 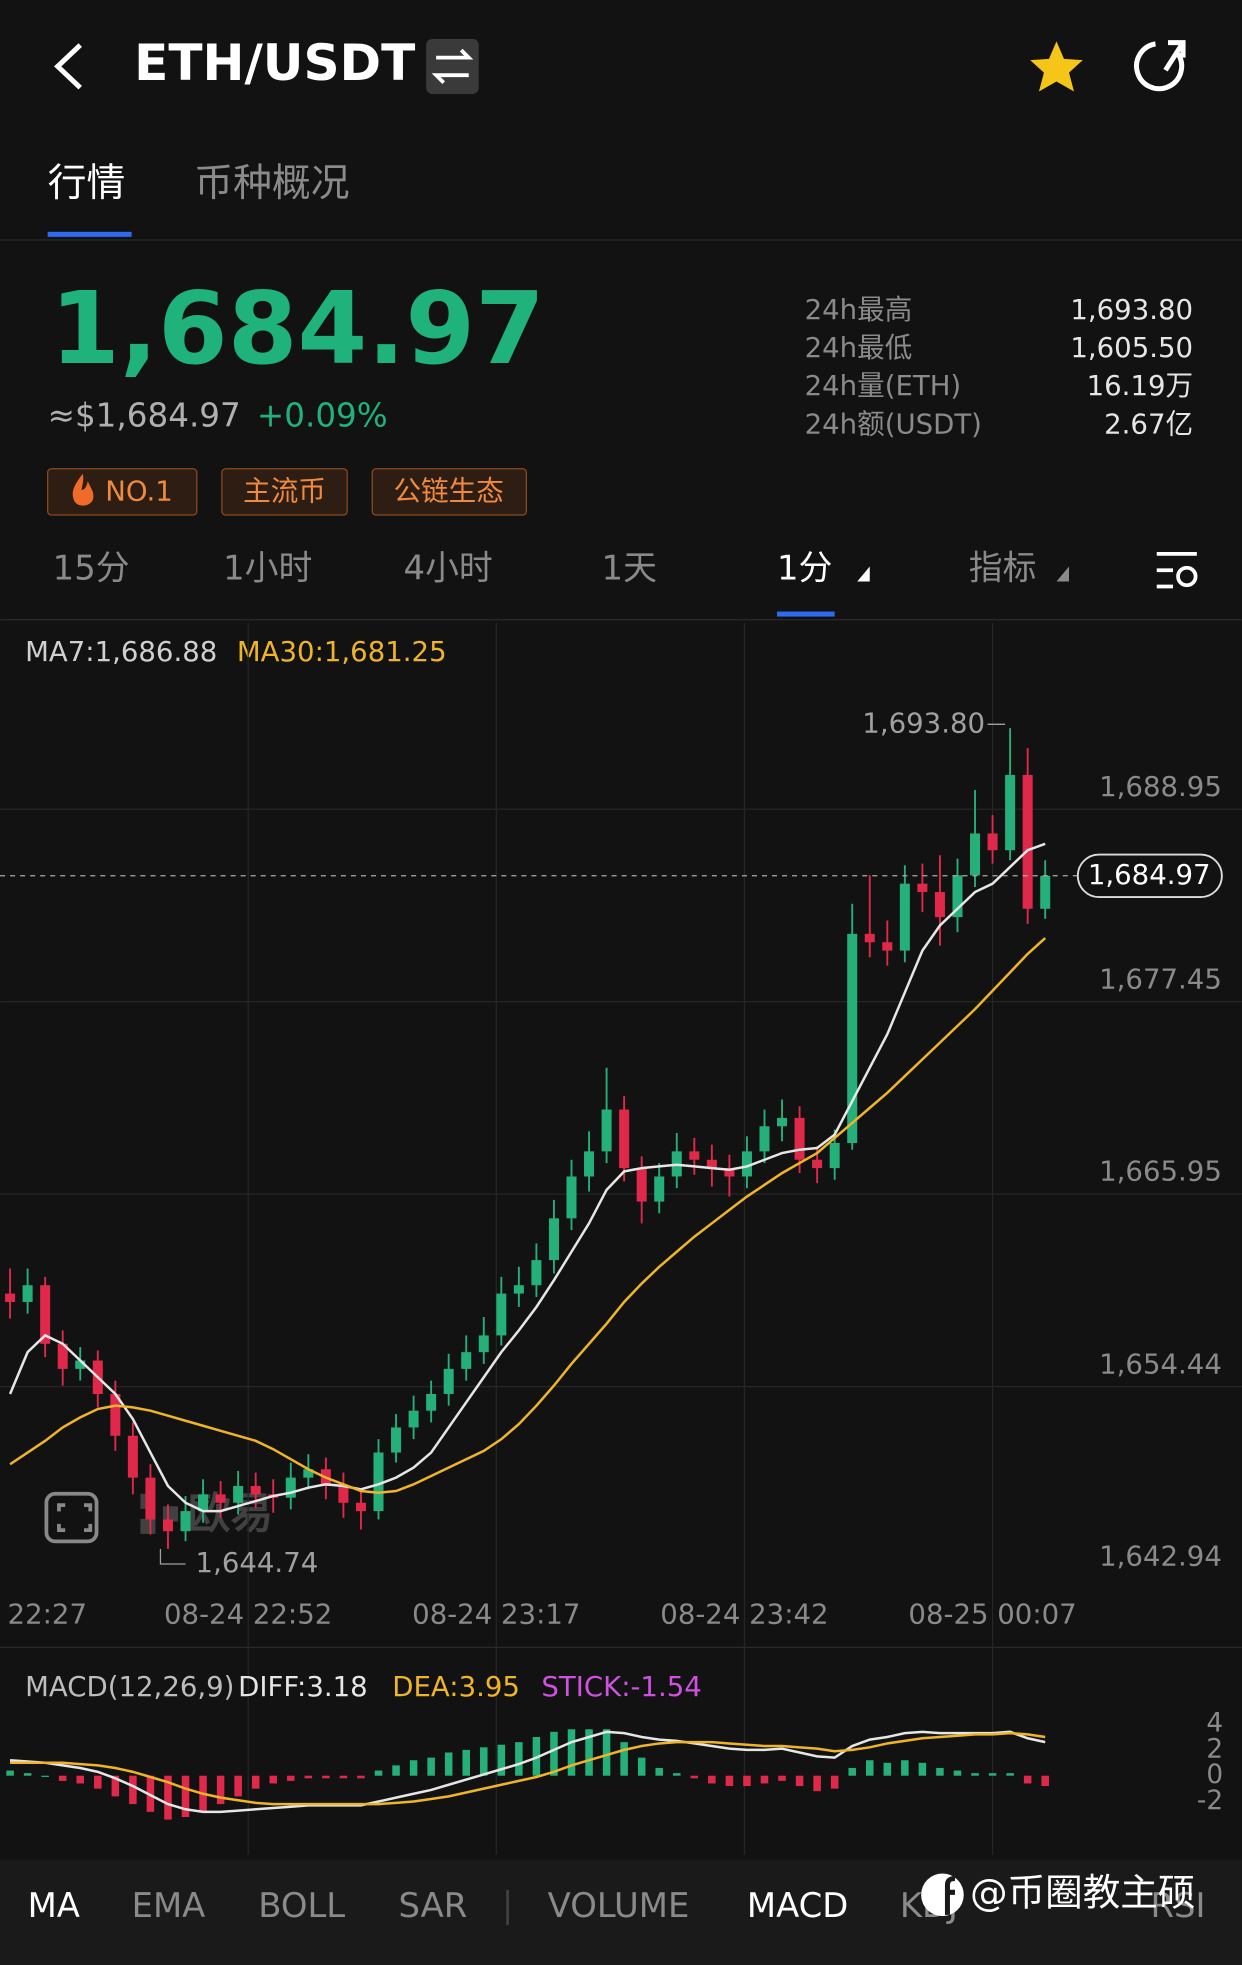 I want to click on stat-label: 24h最高, so click(x=859, y=309).